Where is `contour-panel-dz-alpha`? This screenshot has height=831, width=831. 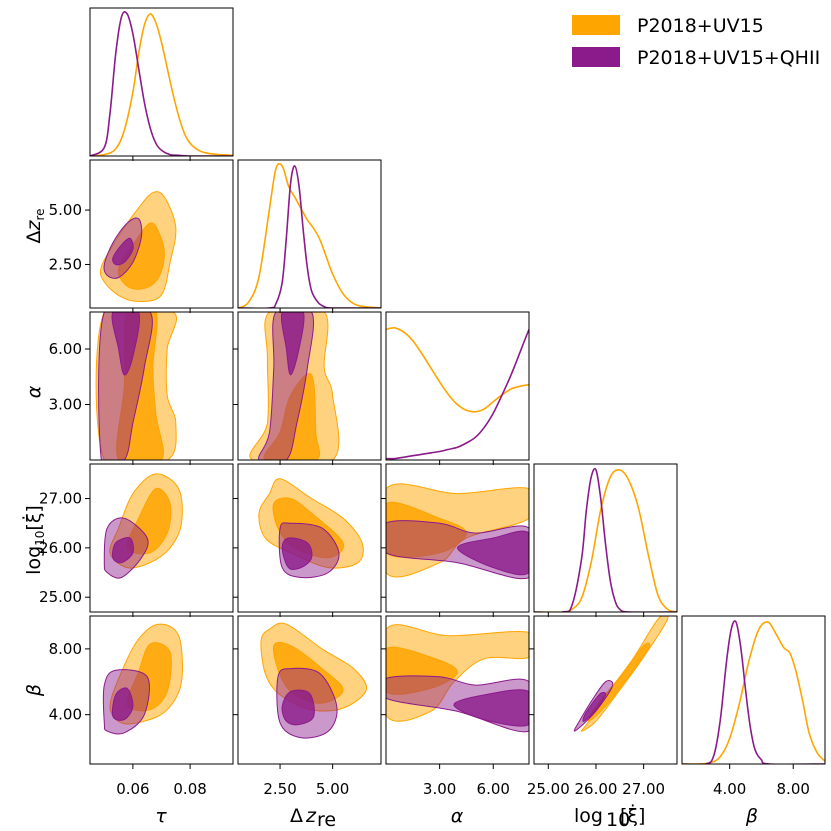
contour-panel-dz-alpha is located at coordinates (294, 386).